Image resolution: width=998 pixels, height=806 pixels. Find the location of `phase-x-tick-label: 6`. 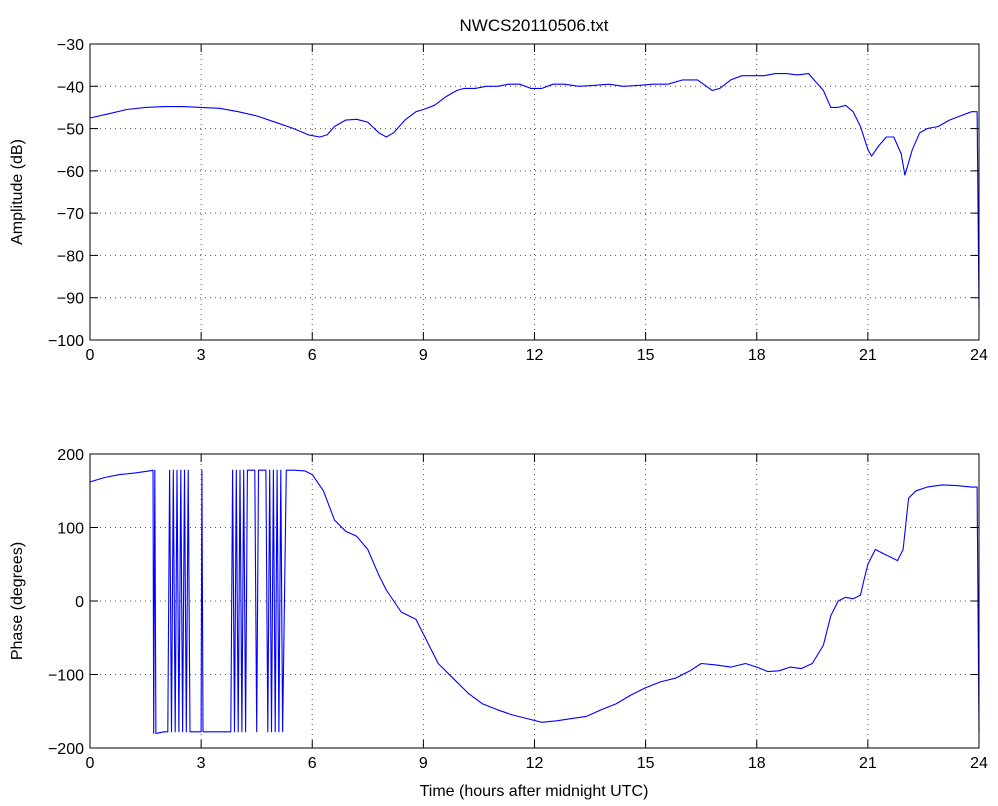

phase-x-tick-label: 6 is located at coordinates (312, 763).